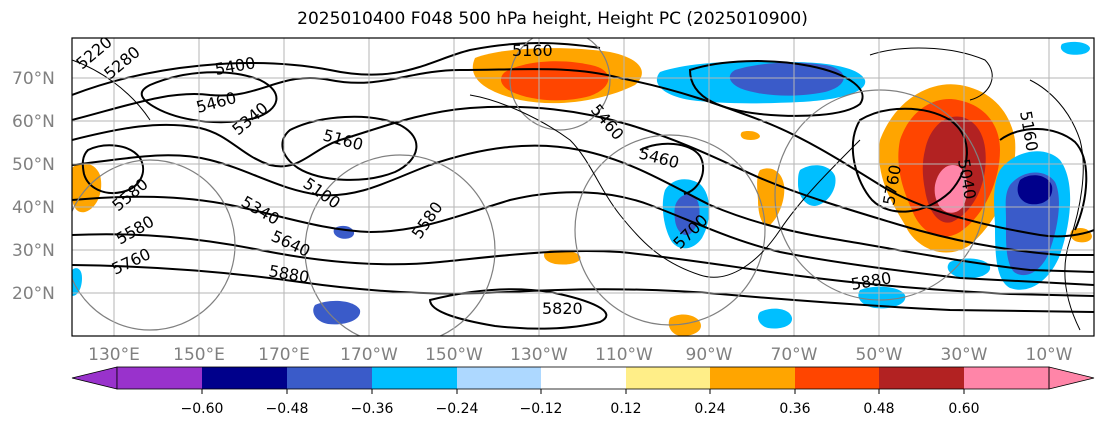 This screenshot has height=429, width=1105. I want to click on colorbar-tick-label: −0.60, so click(202, 409).